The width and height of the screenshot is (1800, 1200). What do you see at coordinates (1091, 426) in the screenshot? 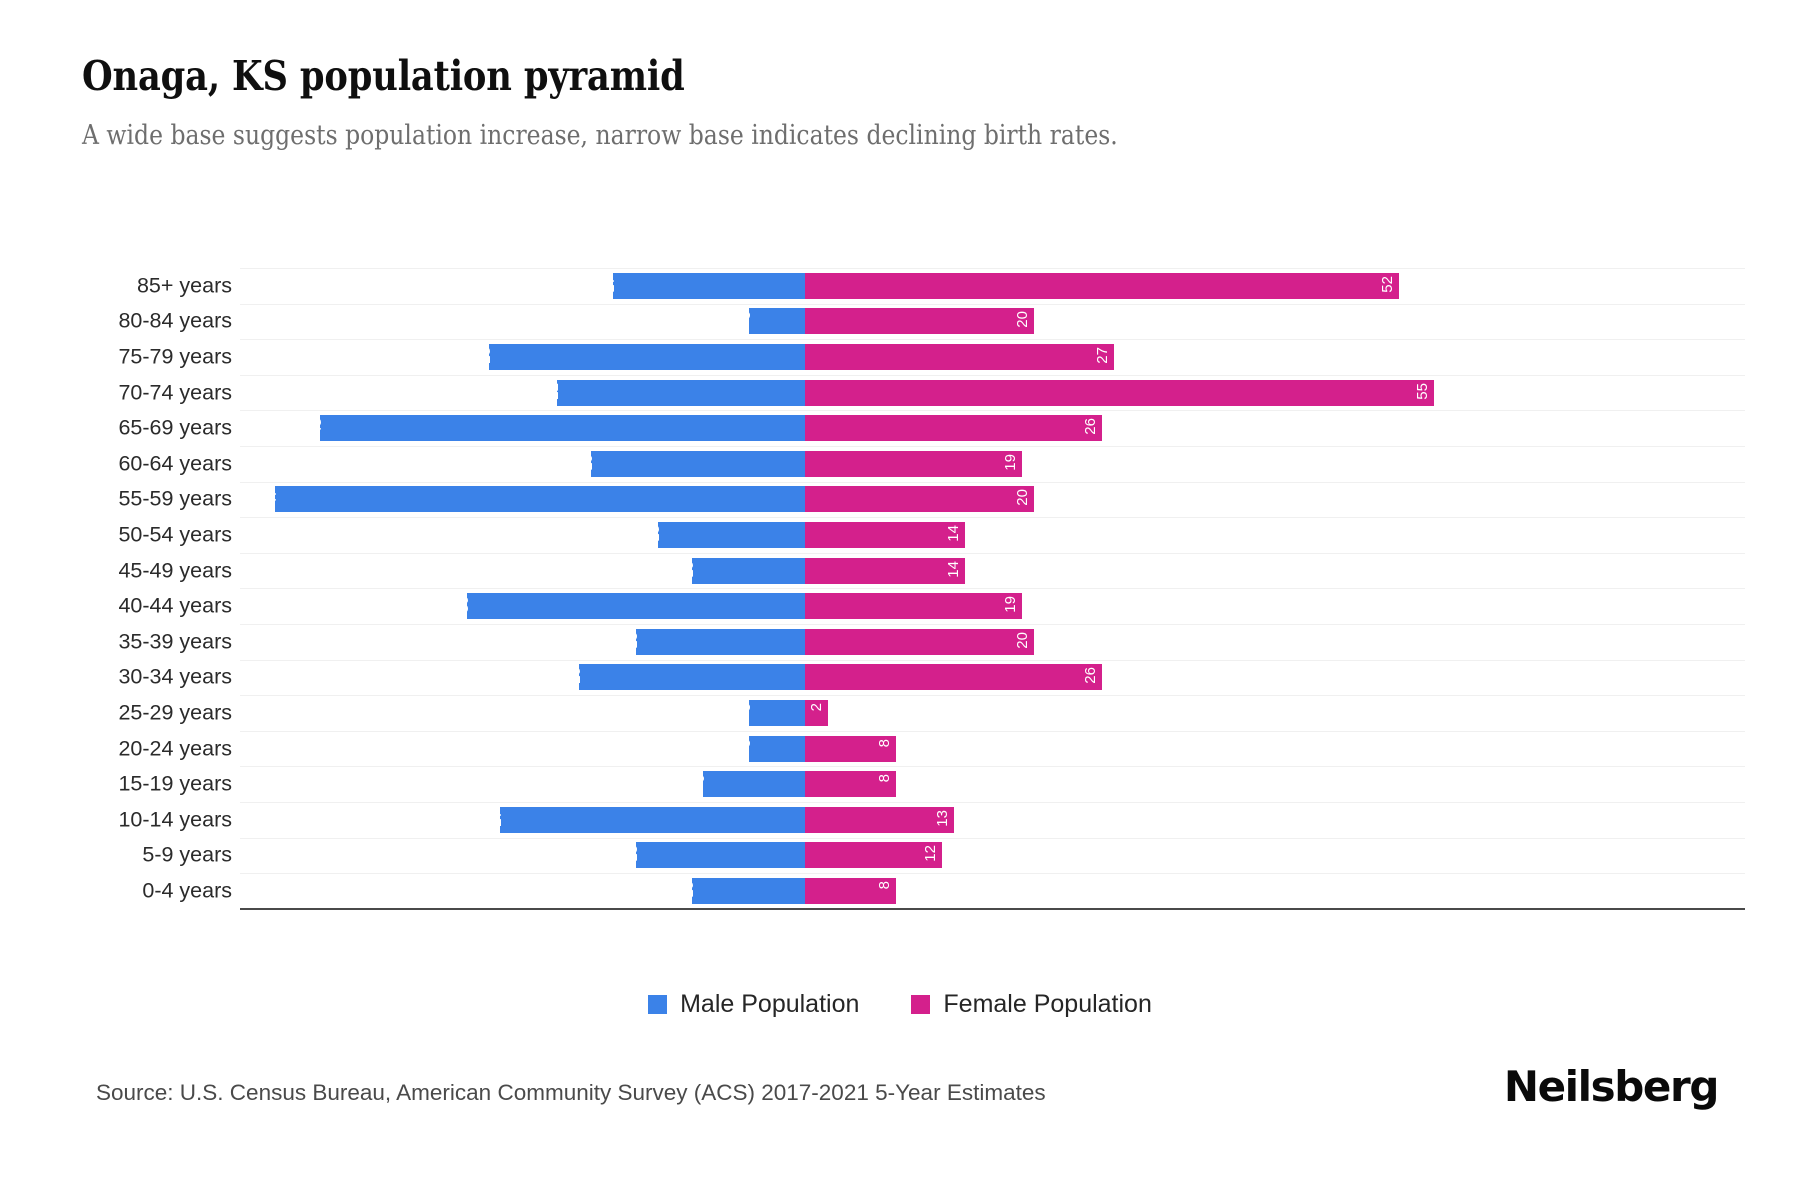
I see `bar-value-female: 26` at bounding box center [1091, 426].